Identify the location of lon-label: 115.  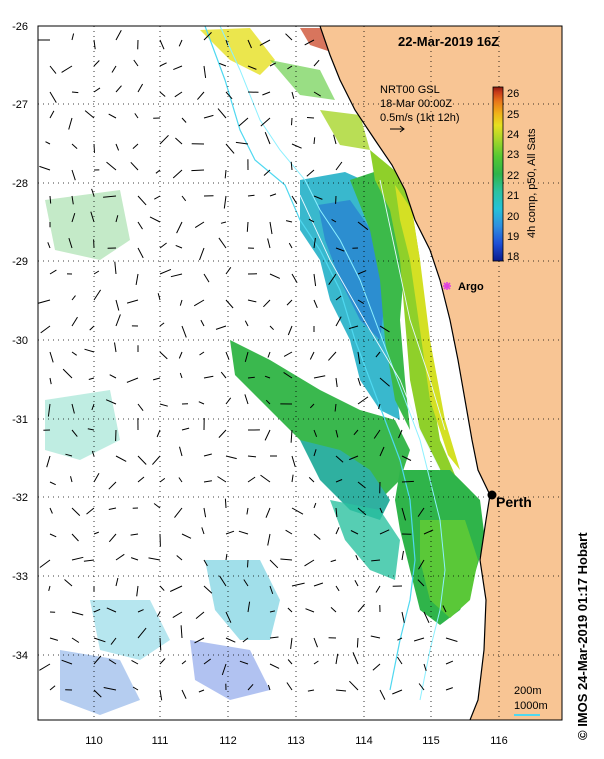
(431, 741).